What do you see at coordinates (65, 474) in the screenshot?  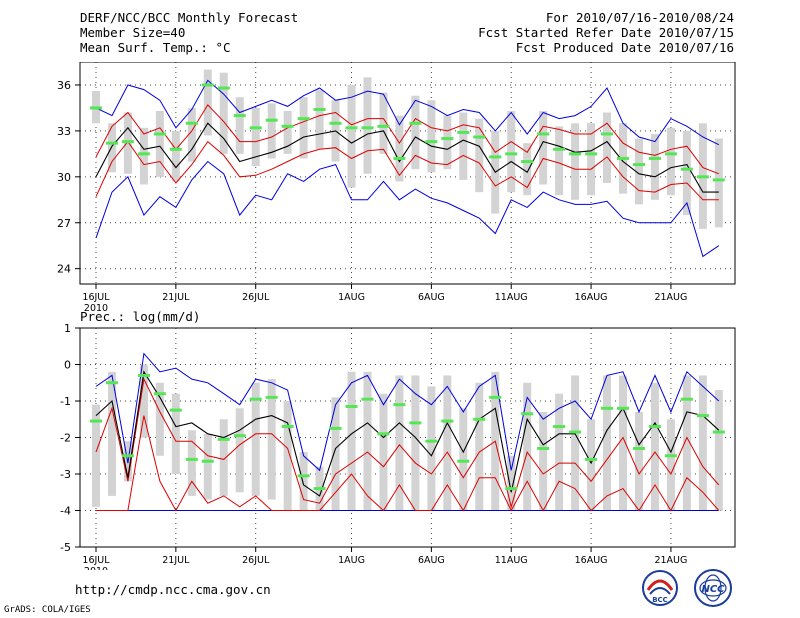 I see `y-tick-label: -3` at bounding box center [65, 474].